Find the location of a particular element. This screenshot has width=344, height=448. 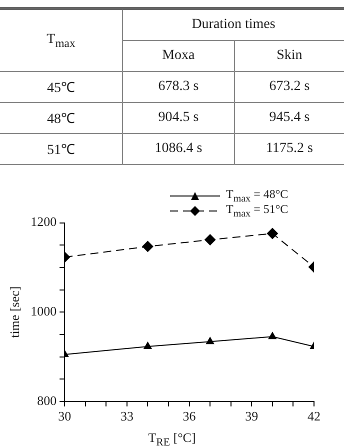

x-tick-label: 36 is located at coordinates (189, 416).